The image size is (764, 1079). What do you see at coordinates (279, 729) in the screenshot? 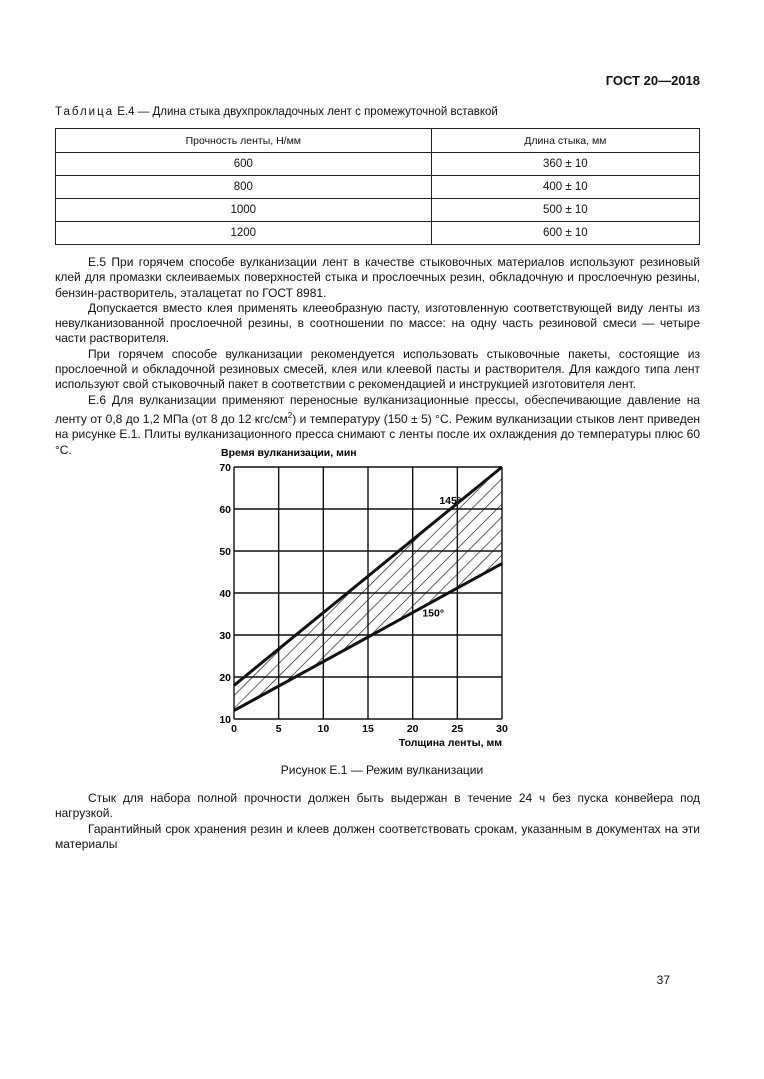
I see `x-tick-label: 5` at bounding box center [279, 729].